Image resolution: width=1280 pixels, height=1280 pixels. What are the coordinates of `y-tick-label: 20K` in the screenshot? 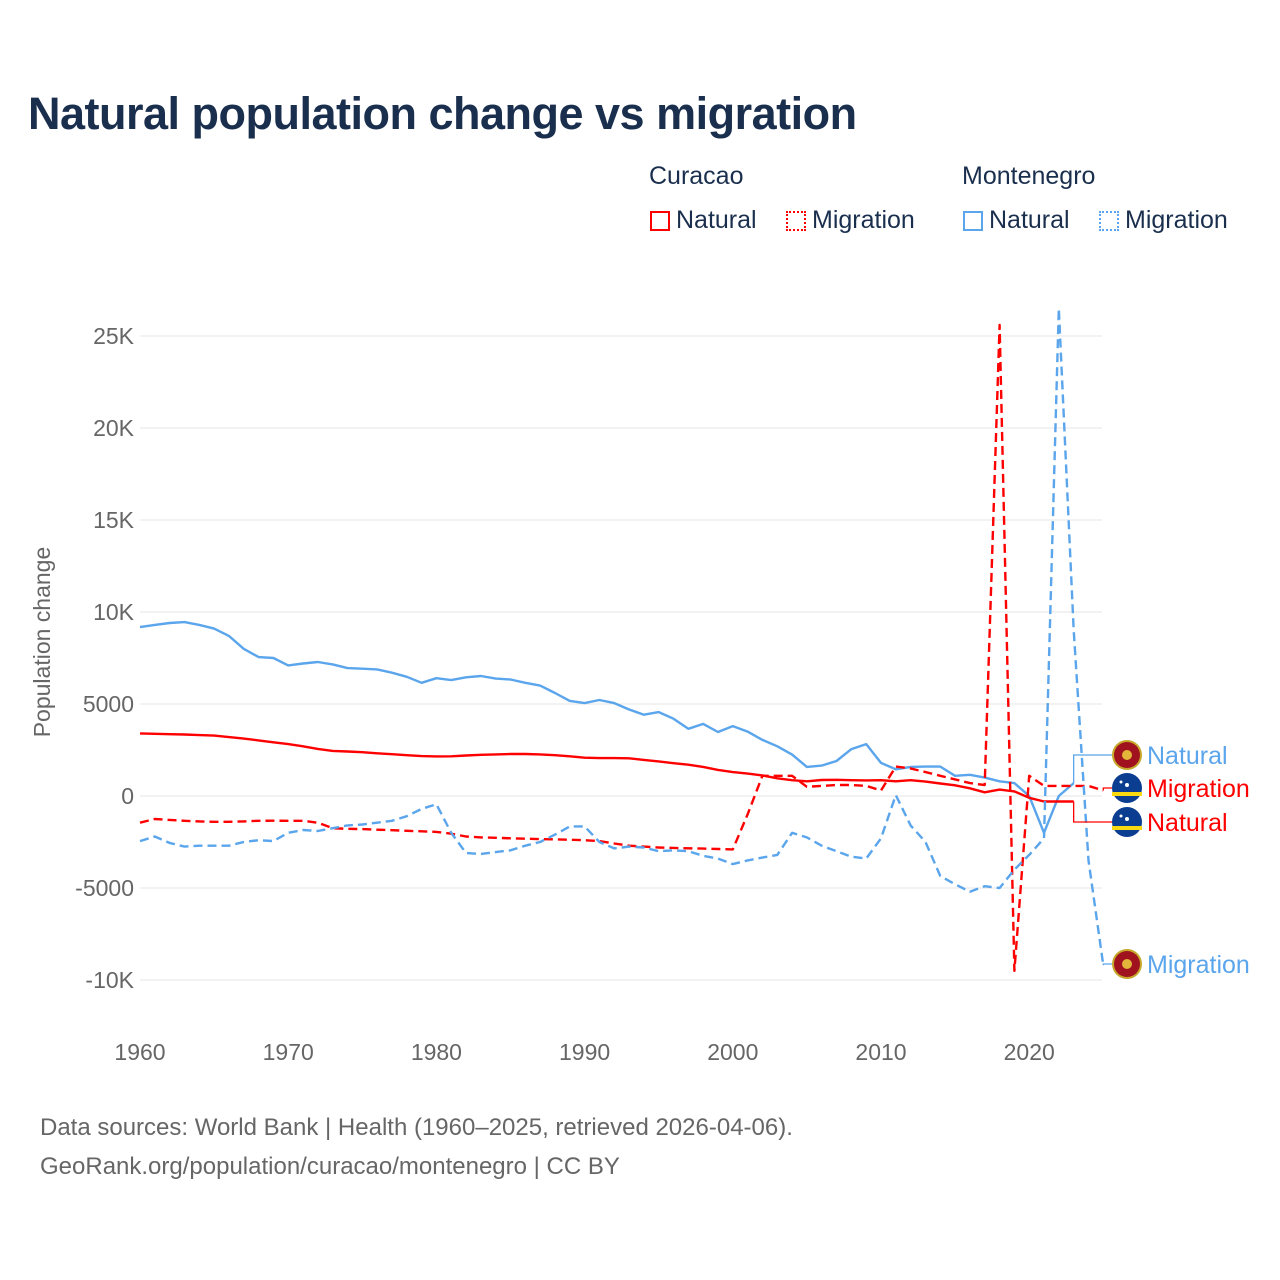 It's located at (114, 428).